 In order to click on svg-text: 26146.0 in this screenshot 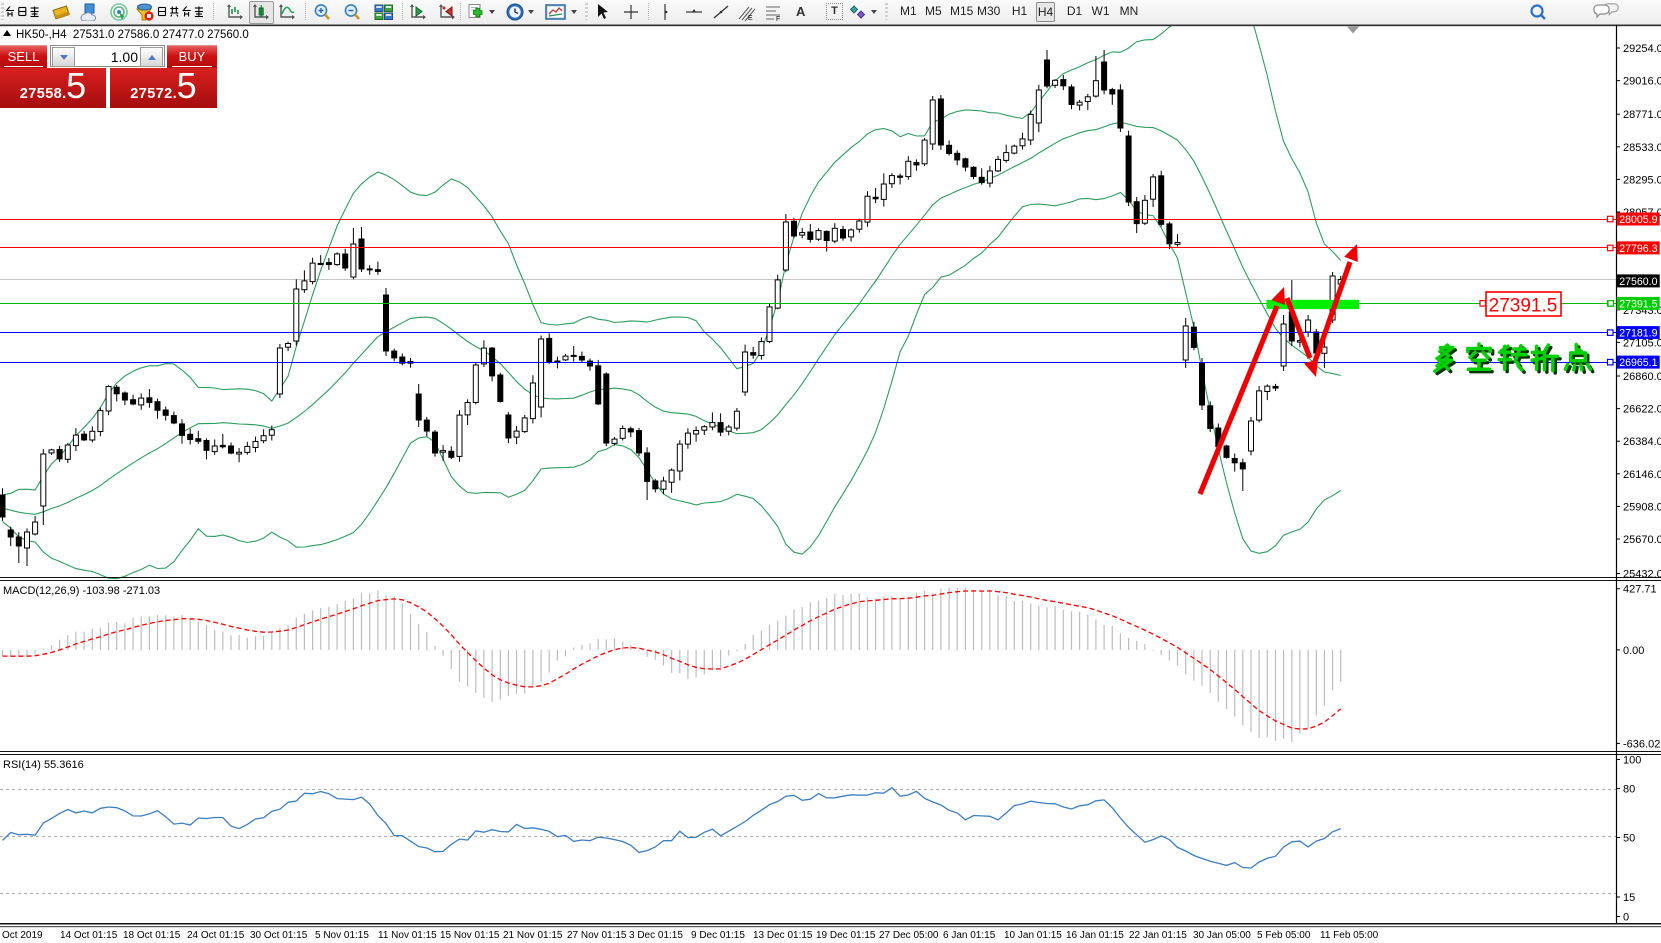, I will do `click(1642, 475)`.